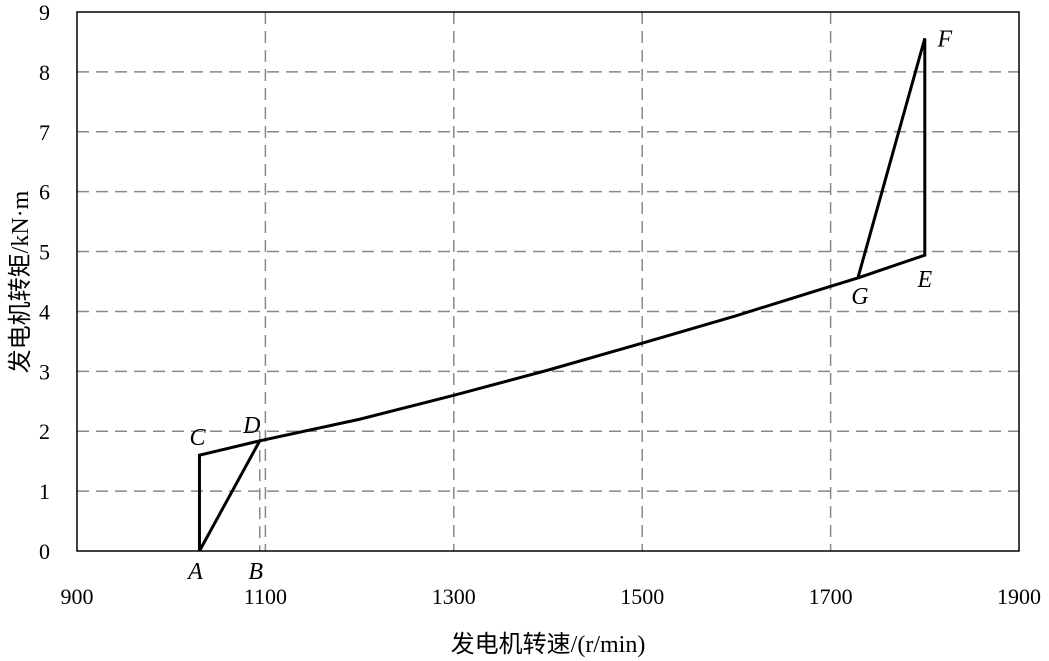 This screenshot has height=661, width=1049. I want to click on y-tick-label: 0, so click(44, 551).